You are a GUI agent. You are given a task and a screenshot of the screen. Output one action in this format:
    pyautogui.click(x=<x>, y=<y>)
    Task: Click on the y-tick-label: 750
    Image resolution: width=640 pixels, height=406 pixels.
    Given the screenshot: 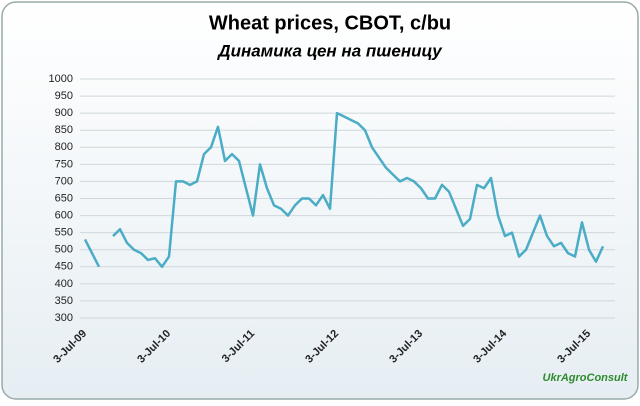 What is the action you would take?
    pyautogui.click(x=64, y=164)
    